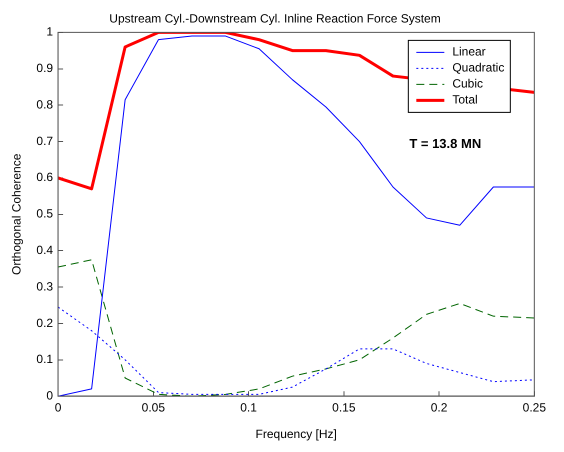  What do you see at coordinates (45, 68) in the screenshot?
I see `y-tick-label: 0.9` at bounding box center [45, 68].